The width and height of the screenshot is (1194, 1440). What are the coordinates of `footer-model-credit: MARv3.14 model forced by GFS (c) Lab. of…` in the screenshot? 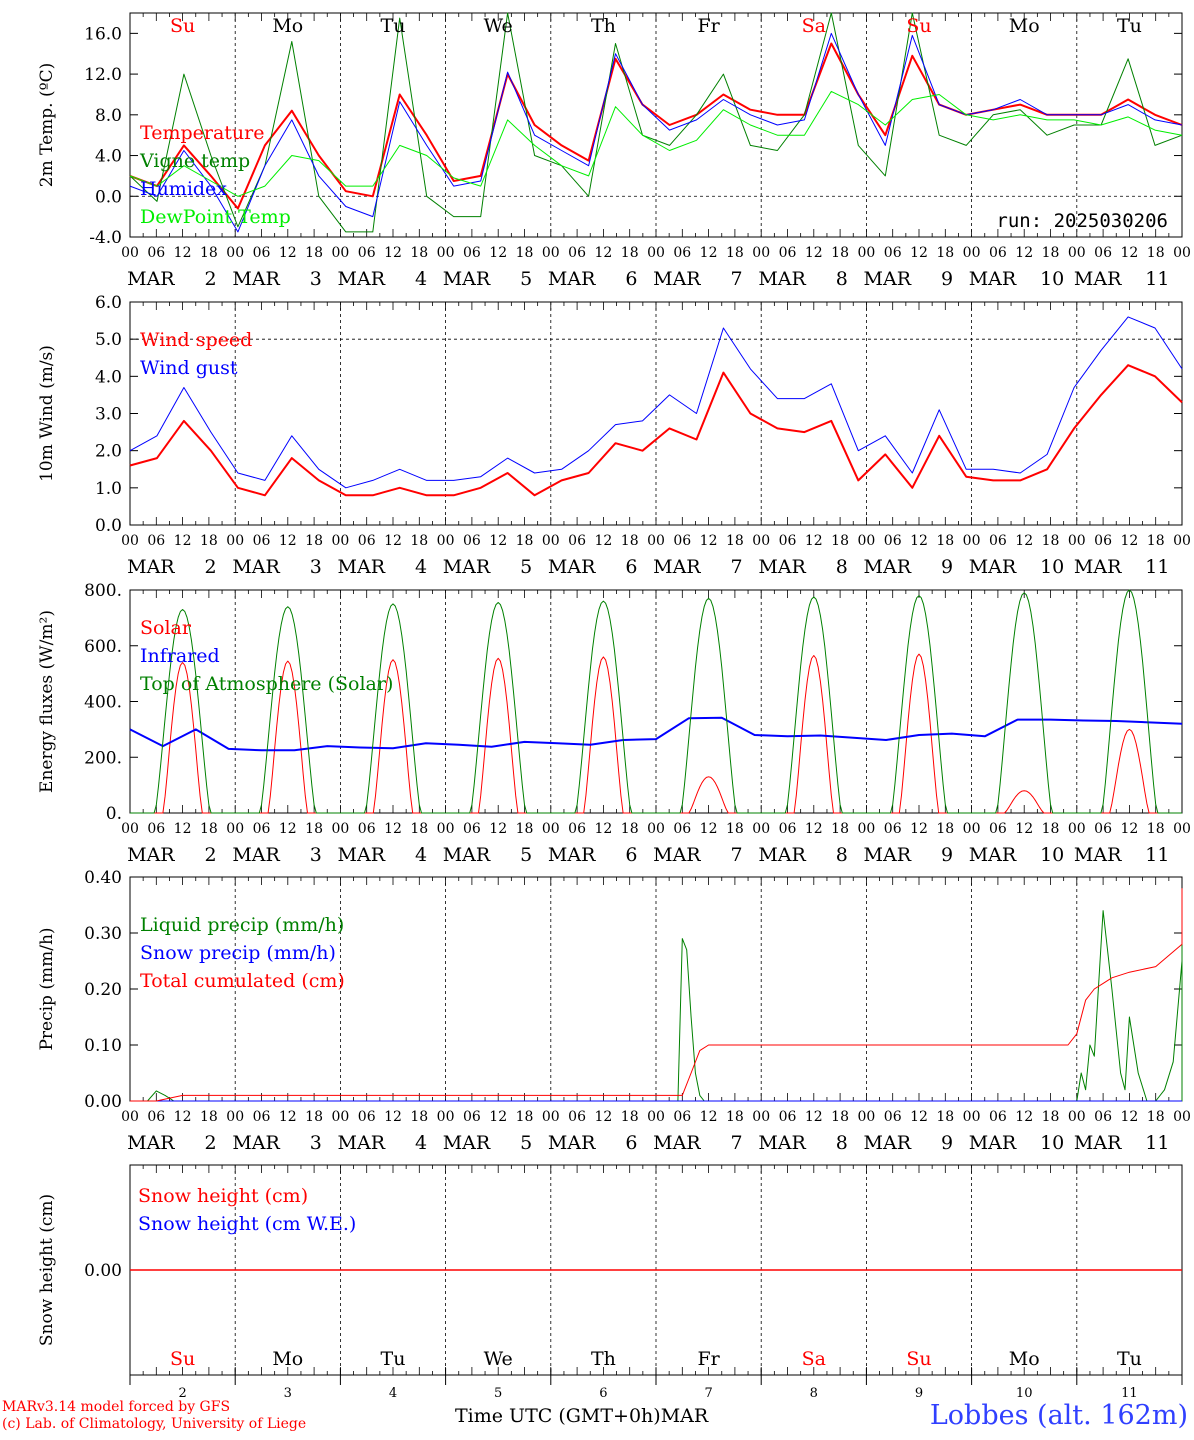 It's located at (154, 1416).